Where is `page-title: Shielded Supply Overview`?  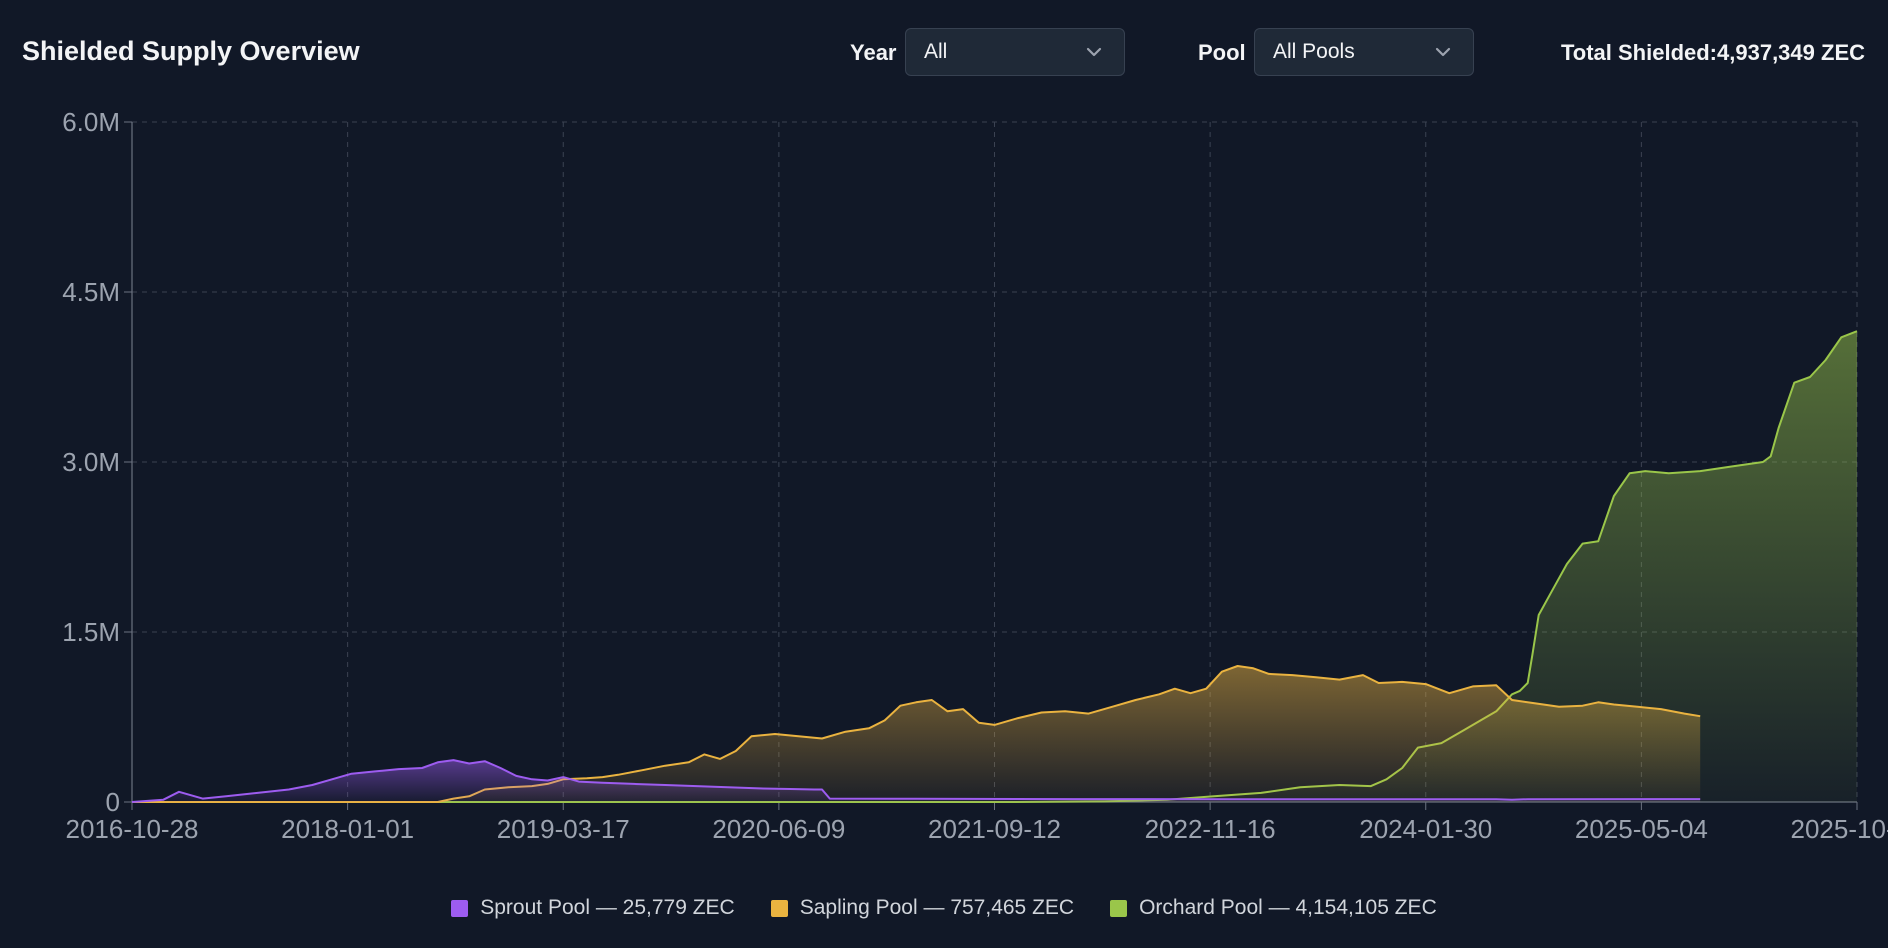
page-title: Shielded Supply Overview is located at coordinates (191, 51).